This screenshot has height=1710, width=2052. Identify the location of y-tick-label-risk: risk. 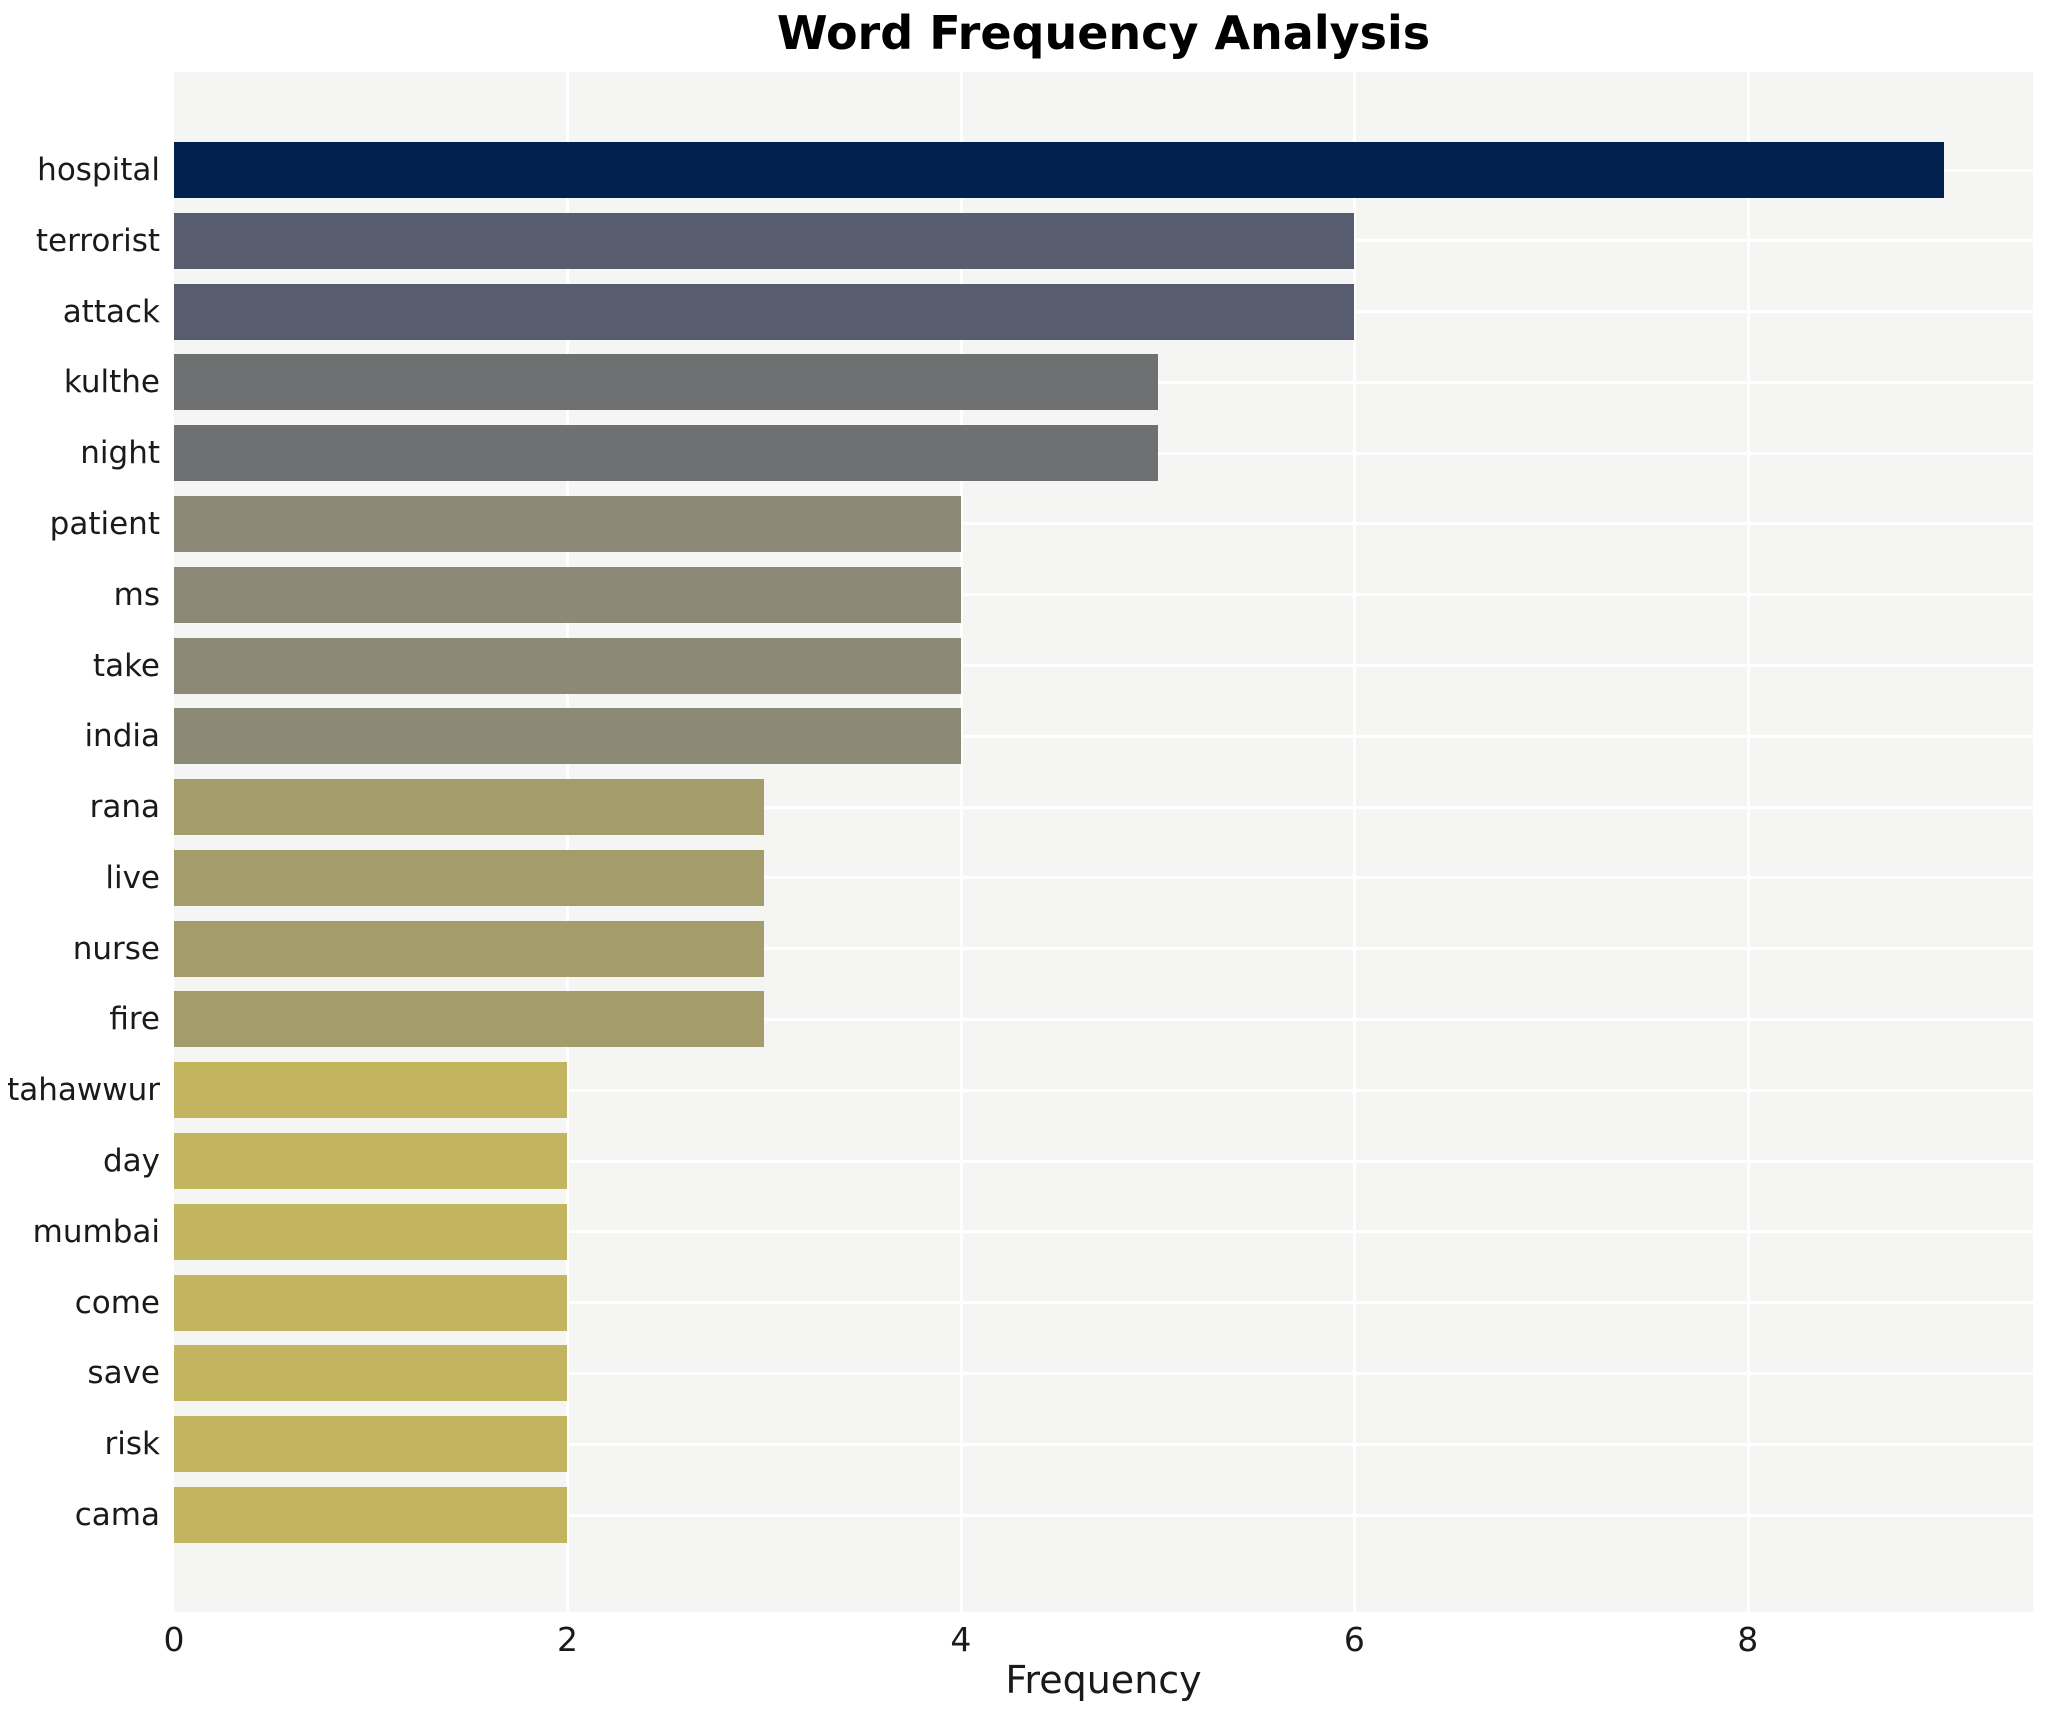
(132, 1444).